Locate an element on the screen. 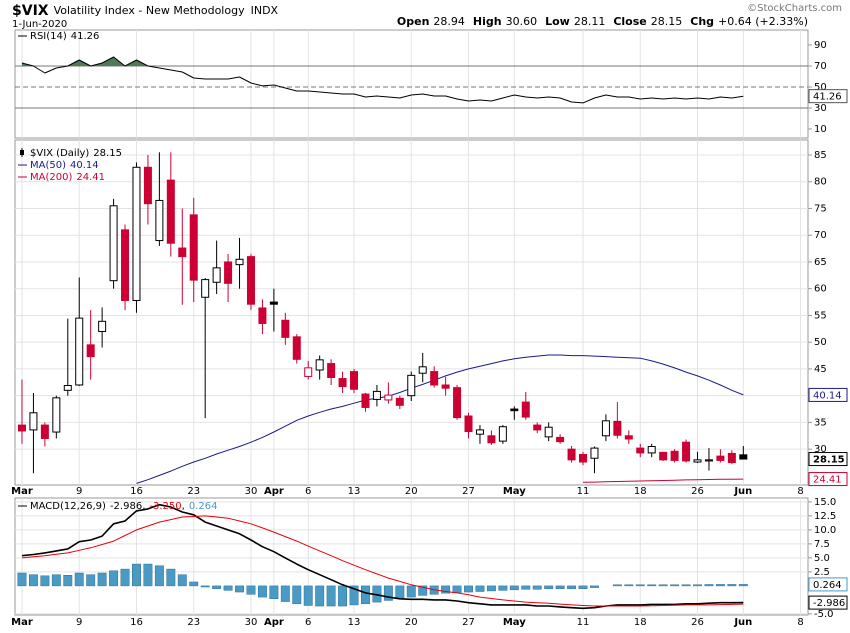 The height and width of the screenshot is (633, 850). y-tick-label: 90 is located at coordinates (820, 45).